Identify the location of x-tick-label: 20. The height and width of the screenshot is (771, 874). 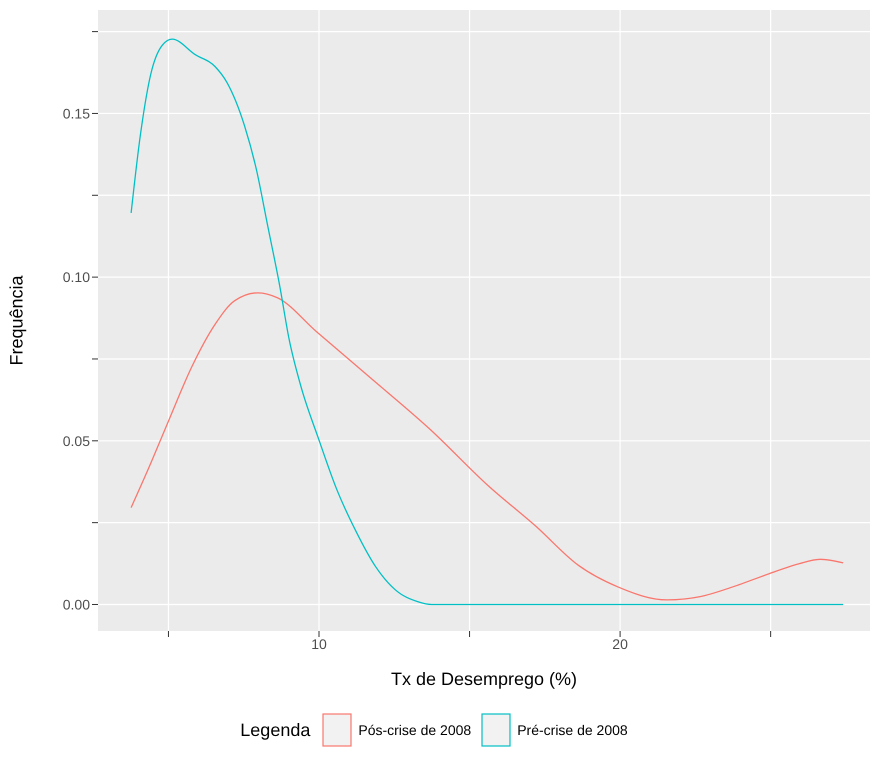
(620, 644).